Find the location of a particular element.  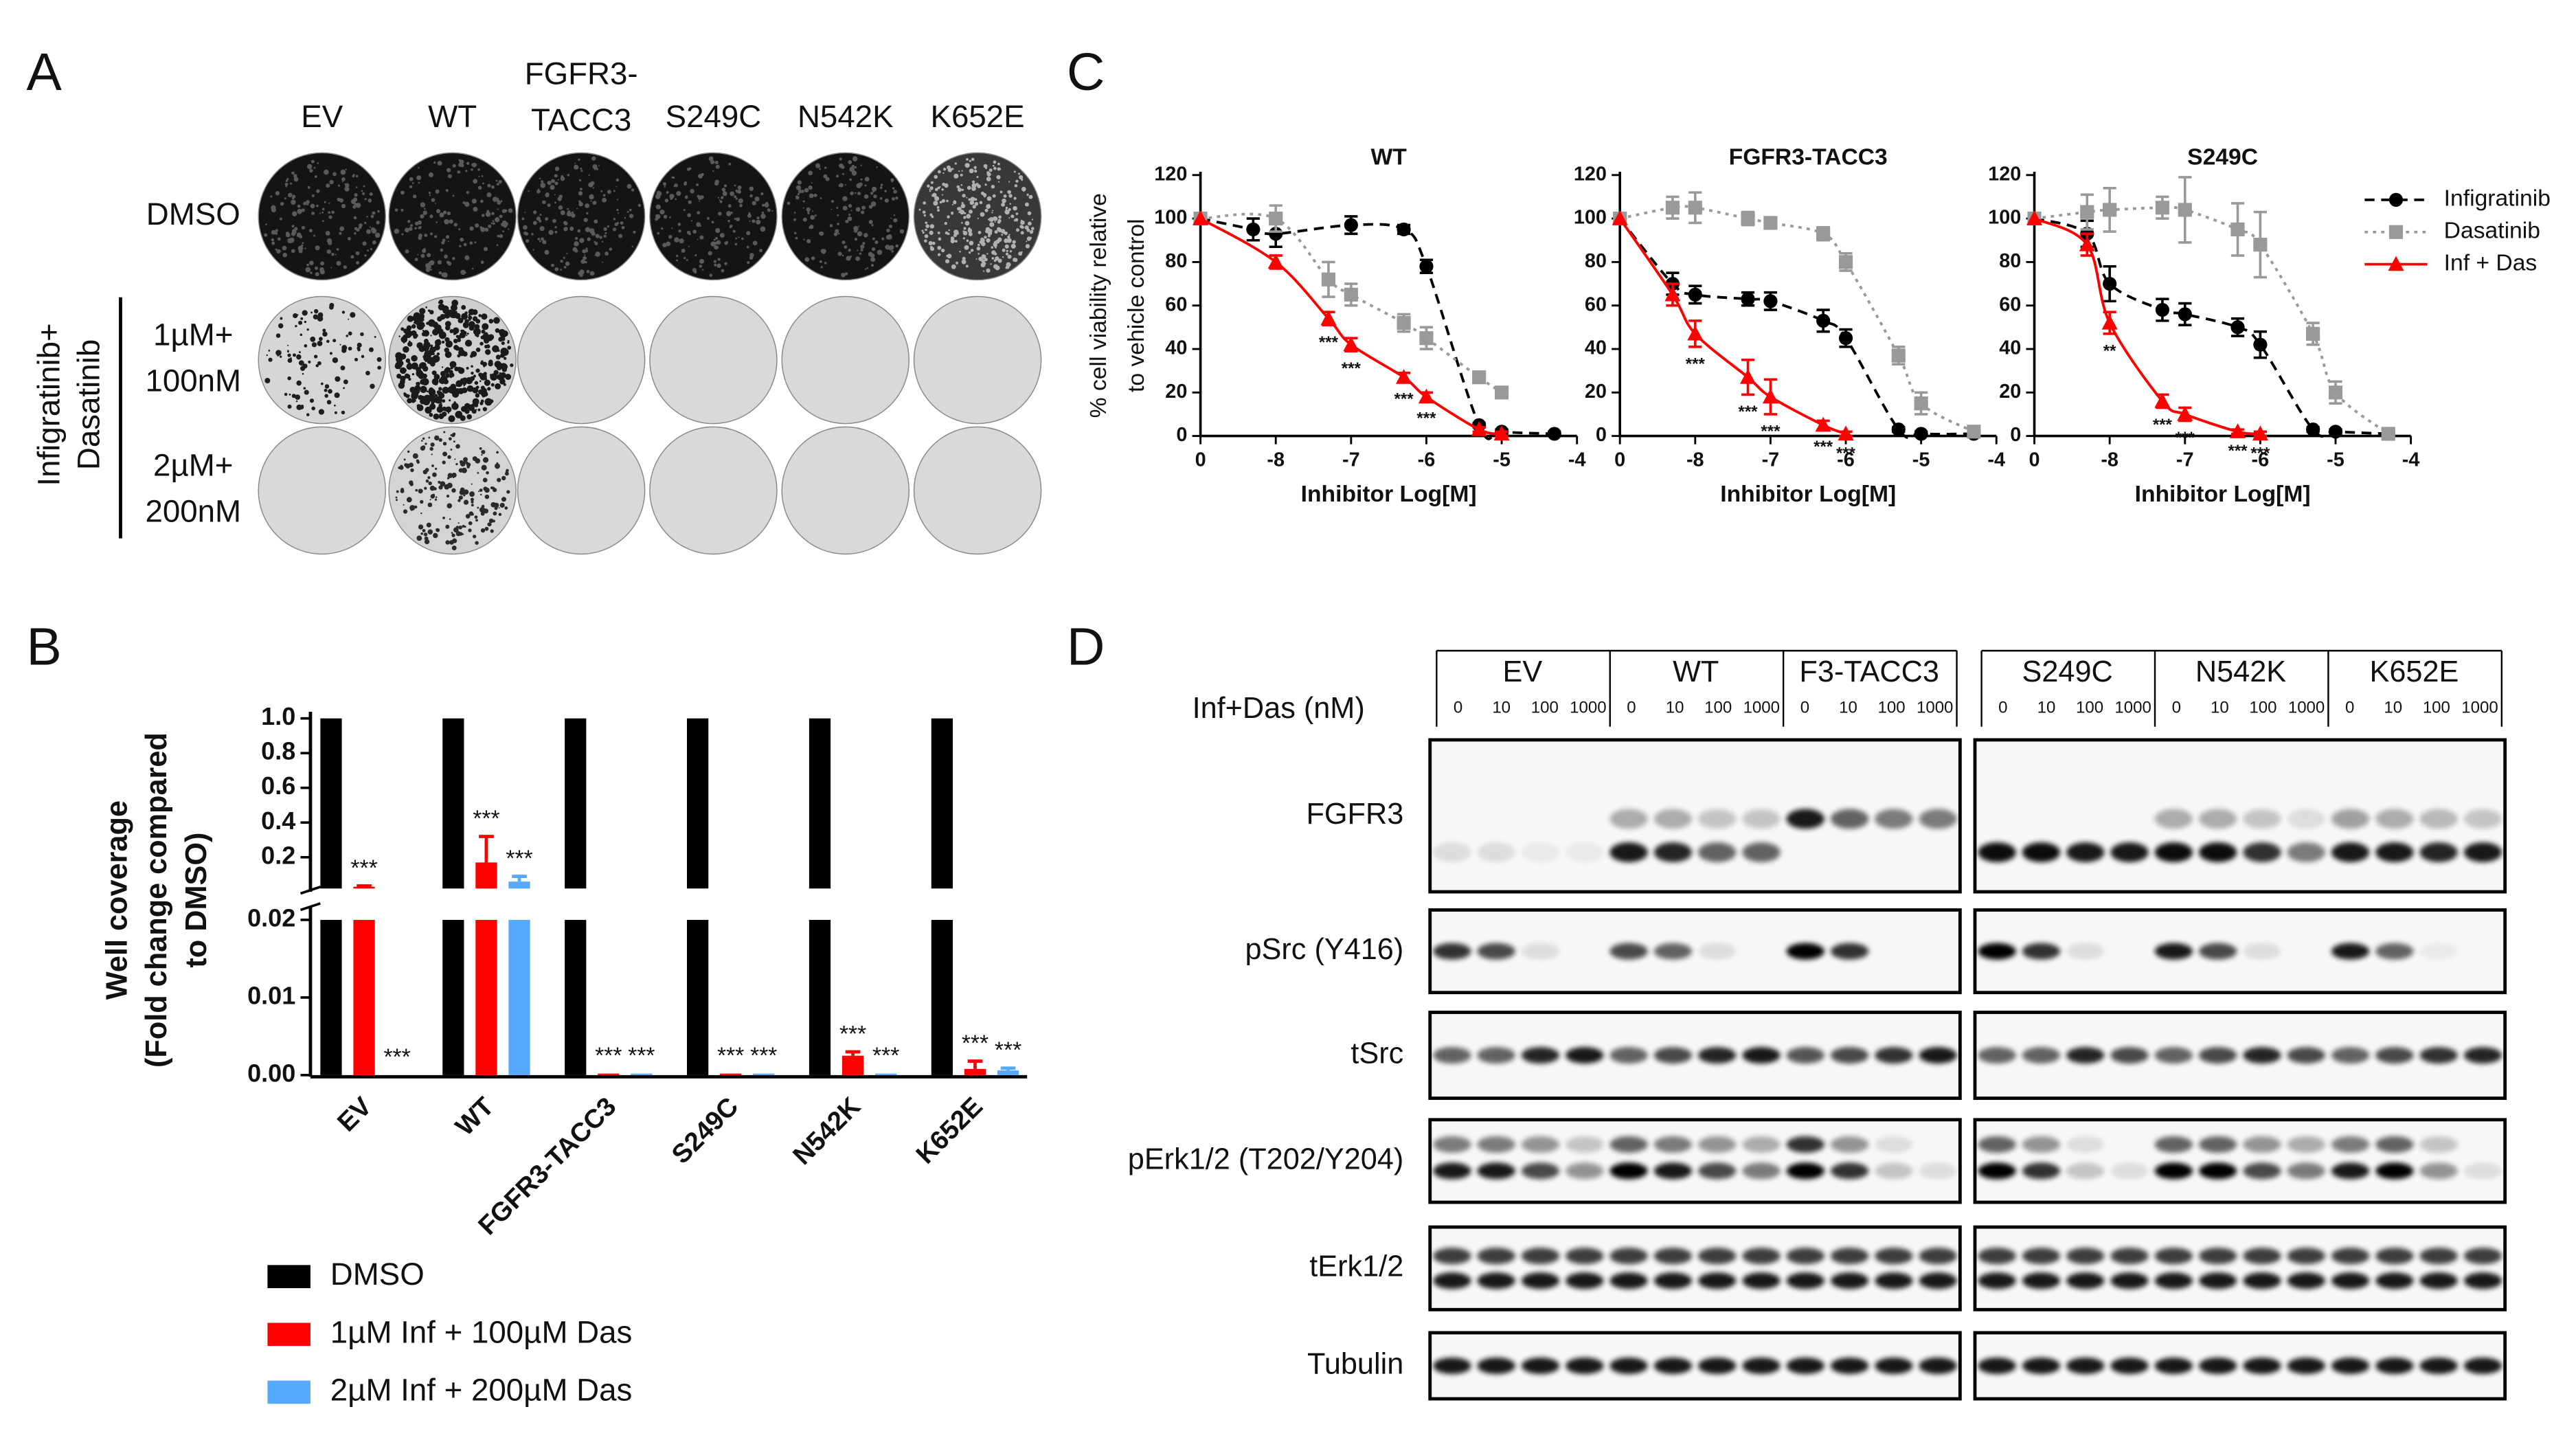

y-tick-label: 0 is located at coordinates (1601, 435).